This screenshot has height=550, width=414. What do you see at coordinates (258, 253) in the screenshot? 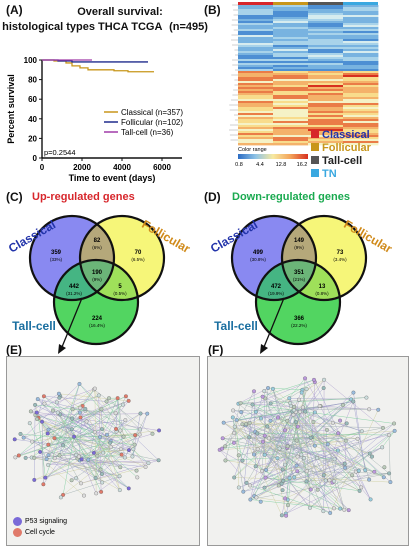
I see `venn-count-classical_only: 499` at bounding box center [258, 253].